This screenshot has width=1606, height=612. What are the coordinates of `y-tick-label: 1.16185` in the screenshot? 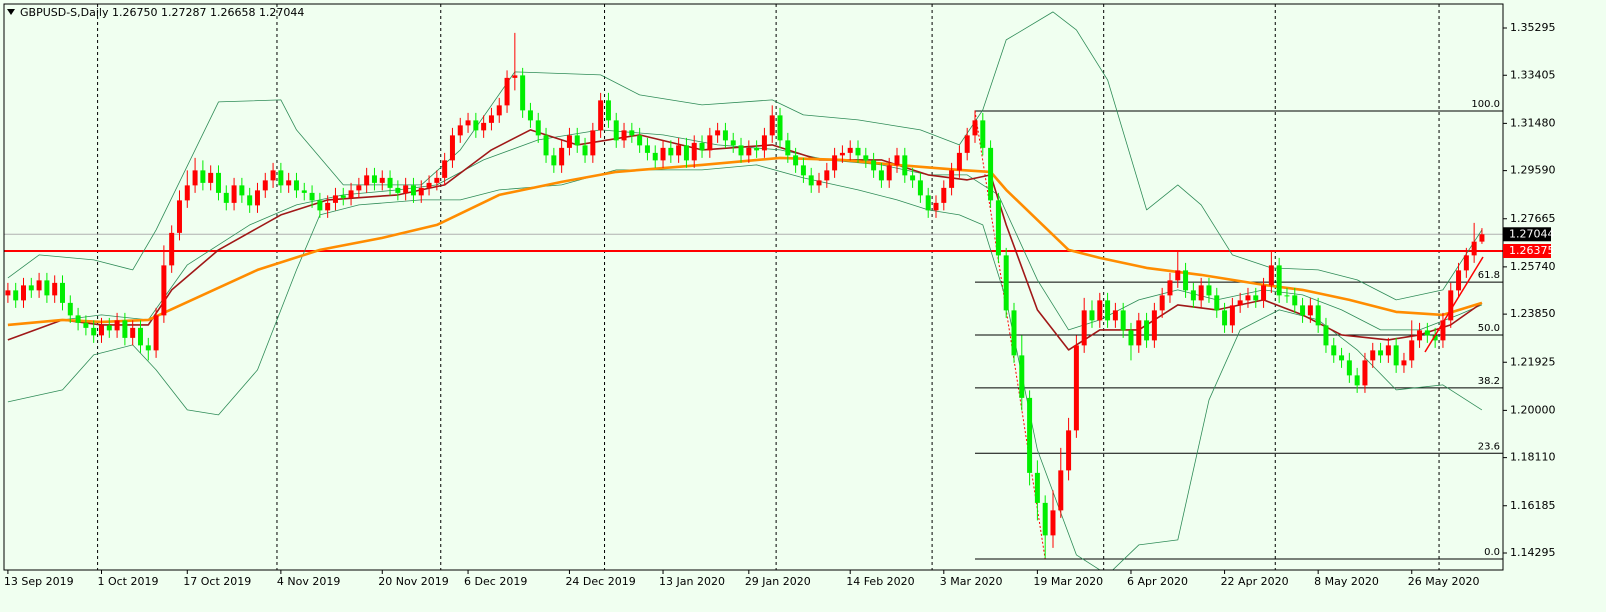 It's located at (1533, 505).